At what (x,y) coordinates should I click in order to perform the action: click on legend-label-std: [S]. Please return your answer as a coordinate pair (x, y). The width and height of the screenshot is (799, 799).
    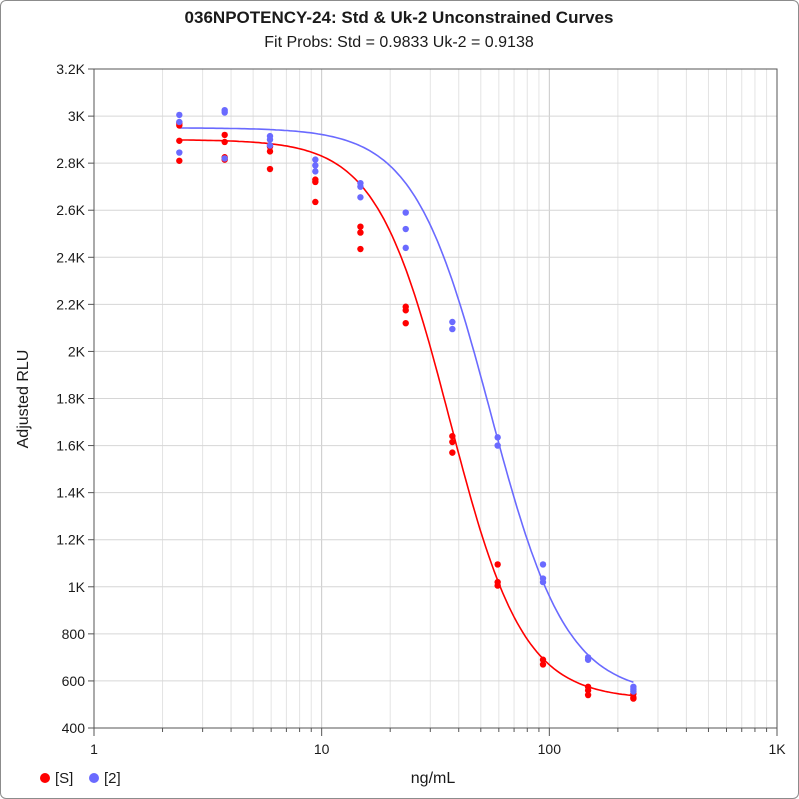
    Looking at the image, I should click on (64, 778).